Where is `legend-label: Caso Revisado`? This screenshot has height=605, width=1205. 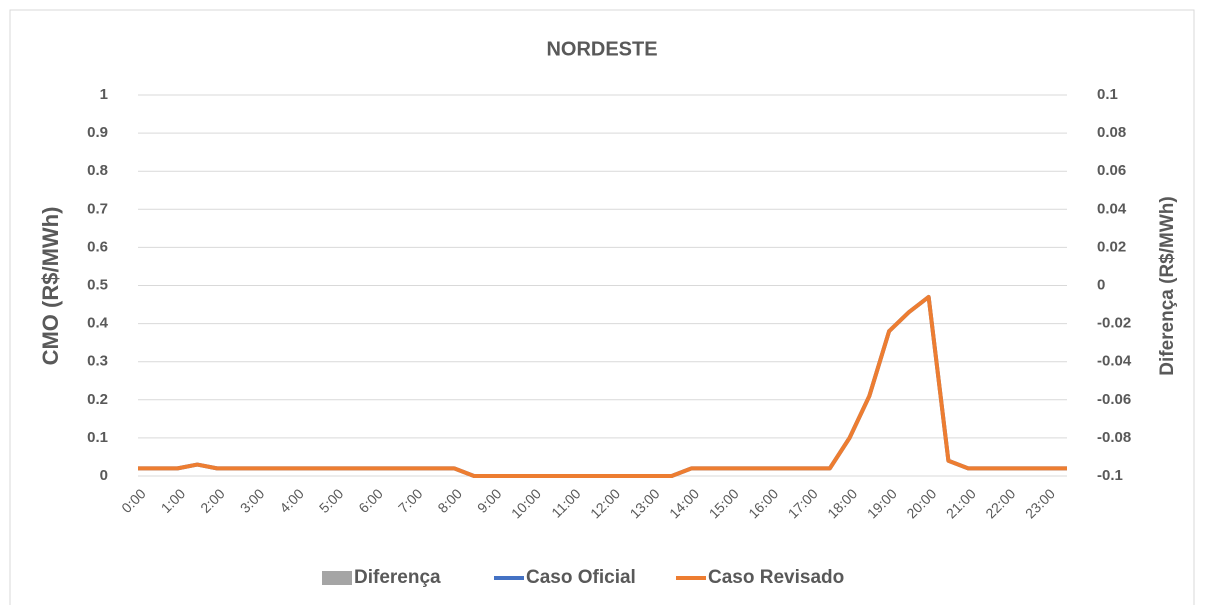 legend-label: Caso Revisado is located at coordinates (776, 577).